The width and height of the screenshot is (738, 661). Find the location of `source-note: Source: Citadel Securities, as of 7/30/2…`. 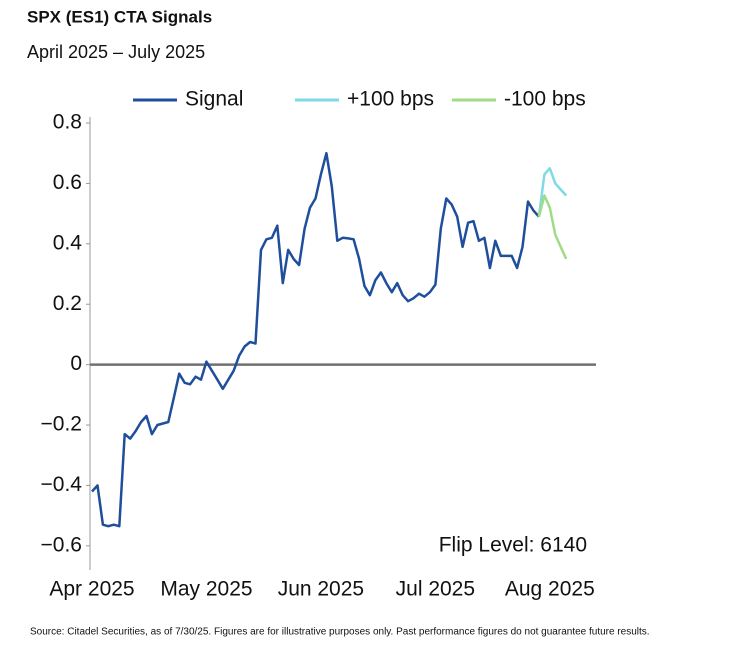

source-note: Source: Citadel Securities, as of 7/30/2… is located at coordinates (340, 632).